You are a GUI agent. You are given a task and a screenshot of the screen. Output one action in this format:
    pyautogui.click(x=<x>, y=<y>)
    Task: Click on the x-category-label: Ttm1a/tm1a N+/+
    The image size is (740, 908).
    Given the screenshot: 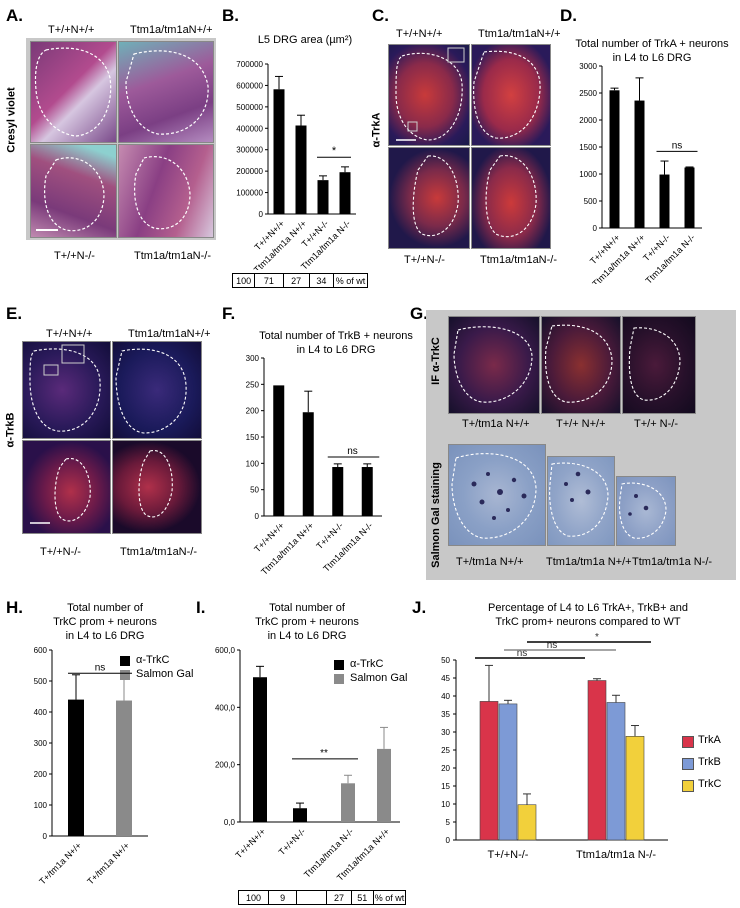 What is the action you would take?
    pyautogui.click(x=287, y=548)
    